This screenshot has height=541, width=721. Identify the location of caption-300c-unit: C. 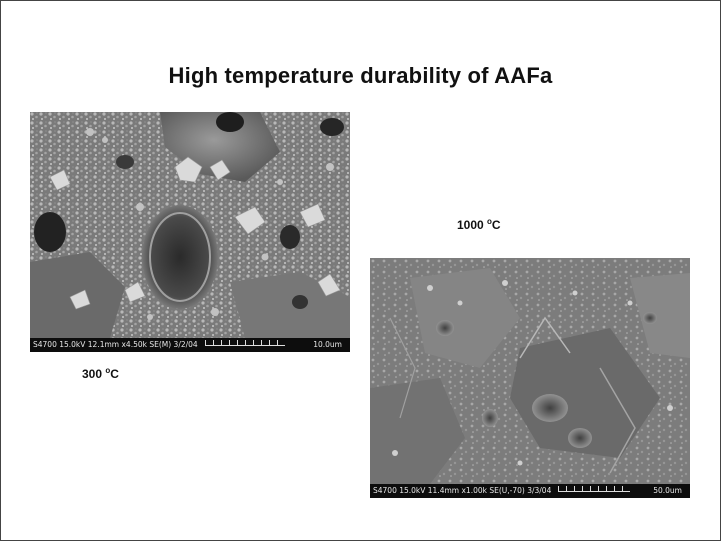
(114, 374).